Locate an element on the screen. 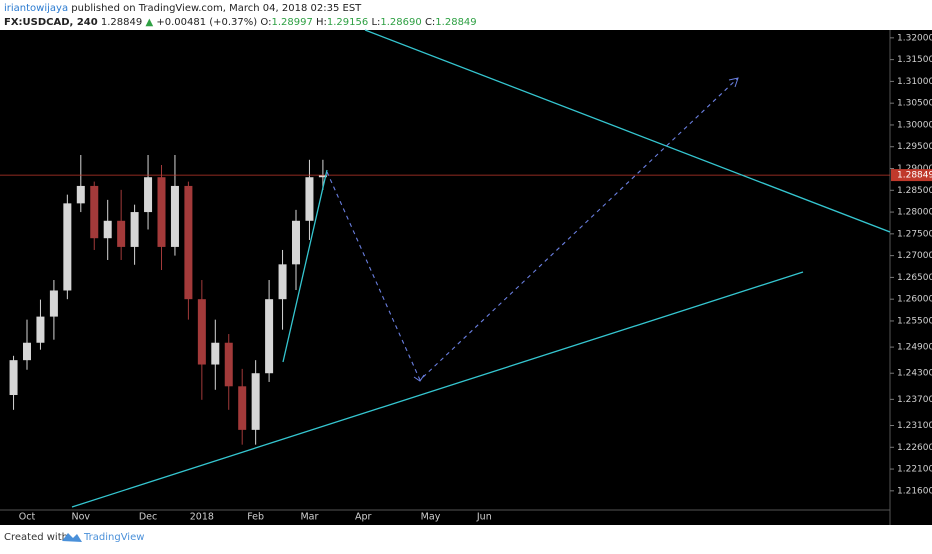 The height and width of the screenshot is (554, 932). high: 1.29156 is located at coordinates (347, 22).